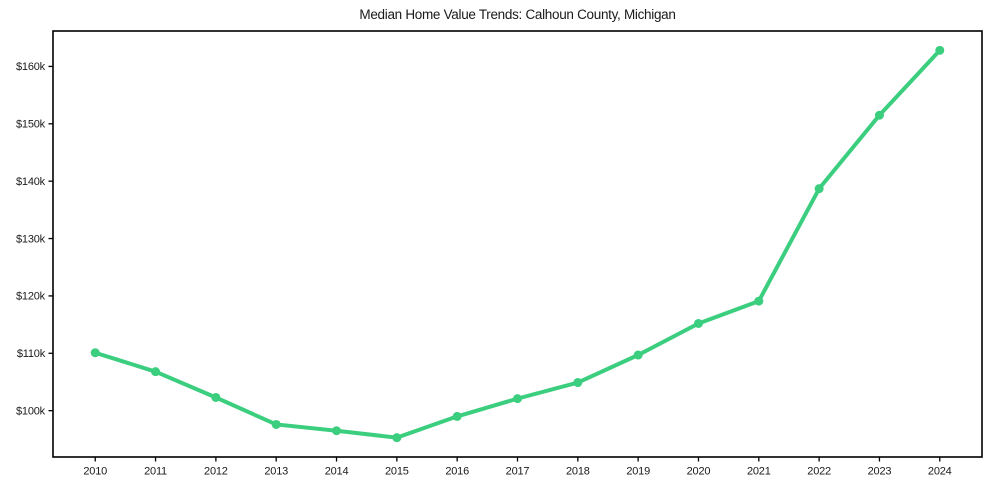  I want to click on y-tick-label: $160k, so click(31, 67).